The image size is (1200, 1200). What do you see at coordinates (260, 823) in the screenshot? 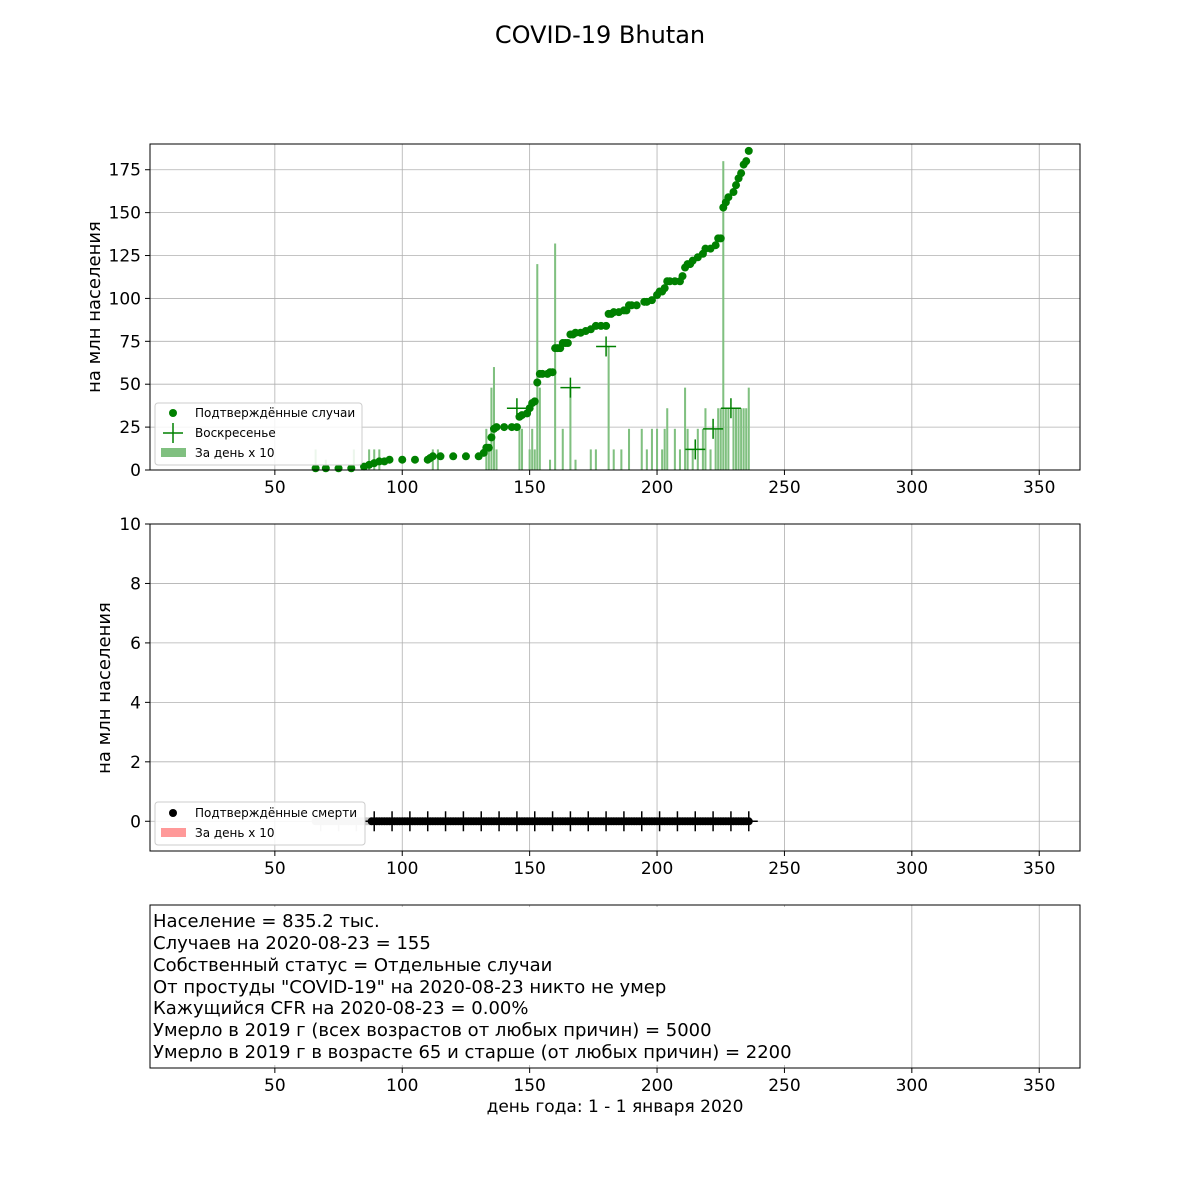
I see `deaths-legend: Подтверждённые смерти За день x 10` at bounding box center [260, 823].